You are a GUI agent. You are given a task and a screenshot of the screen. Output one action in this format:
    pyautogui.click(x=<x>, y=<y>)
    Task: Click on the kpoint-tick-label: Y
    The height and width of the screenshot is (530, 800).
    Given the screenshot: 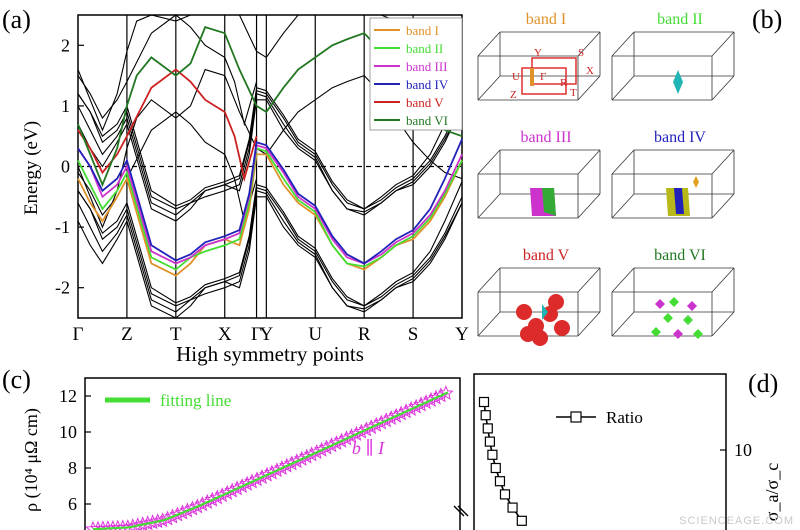 What is the action you would take?
    pyautogui.click(x=266, y=334)
    